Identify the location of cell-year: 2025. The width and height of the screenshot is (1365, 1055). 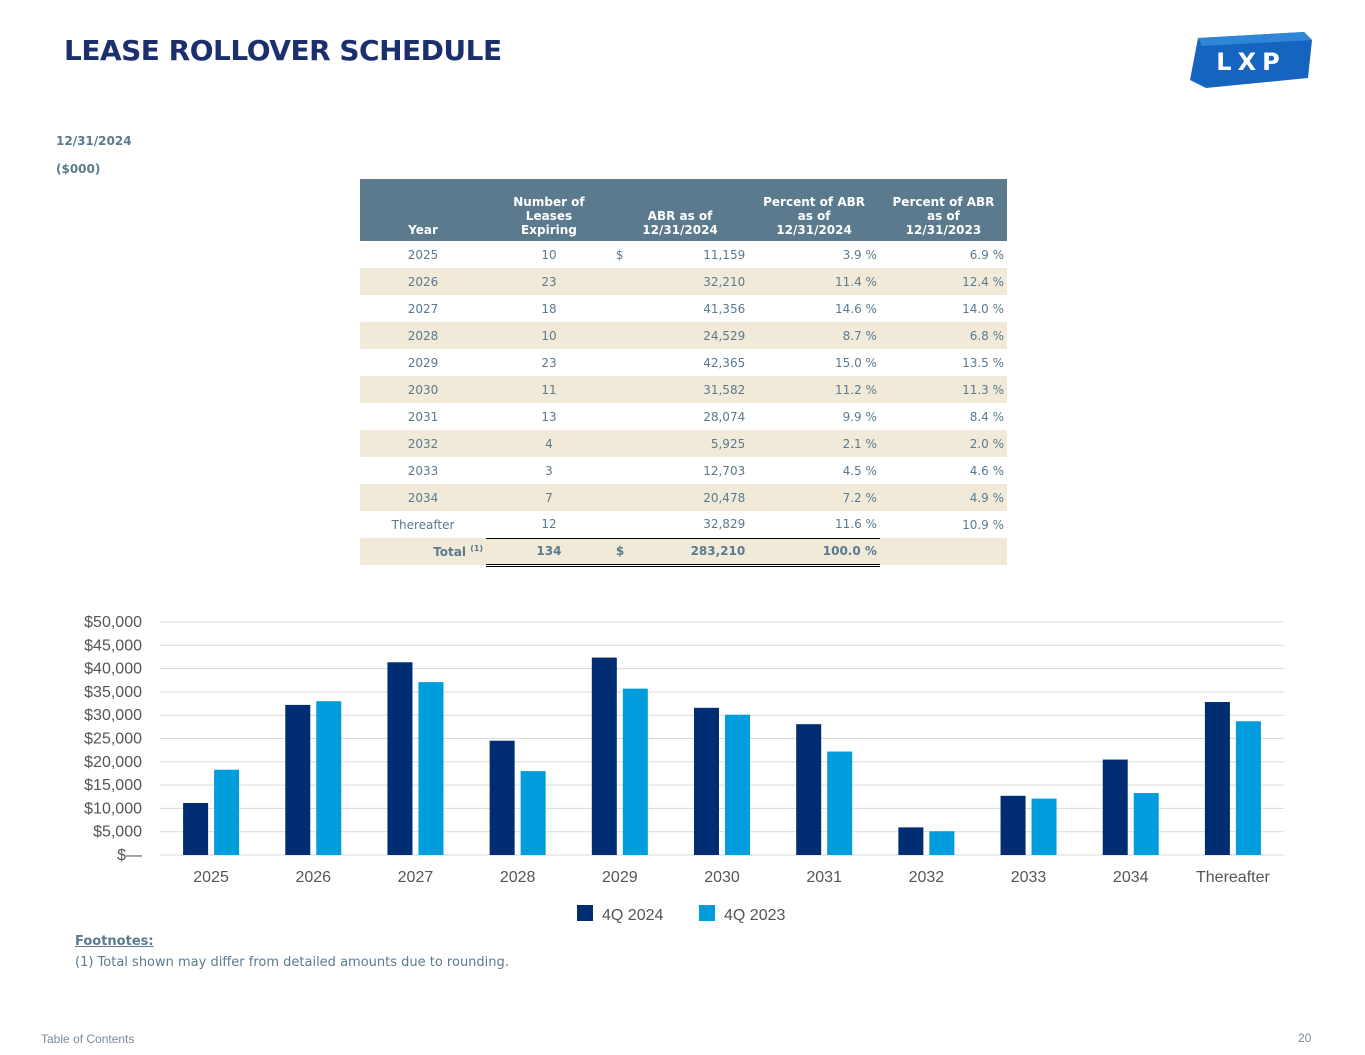
(423, 254).